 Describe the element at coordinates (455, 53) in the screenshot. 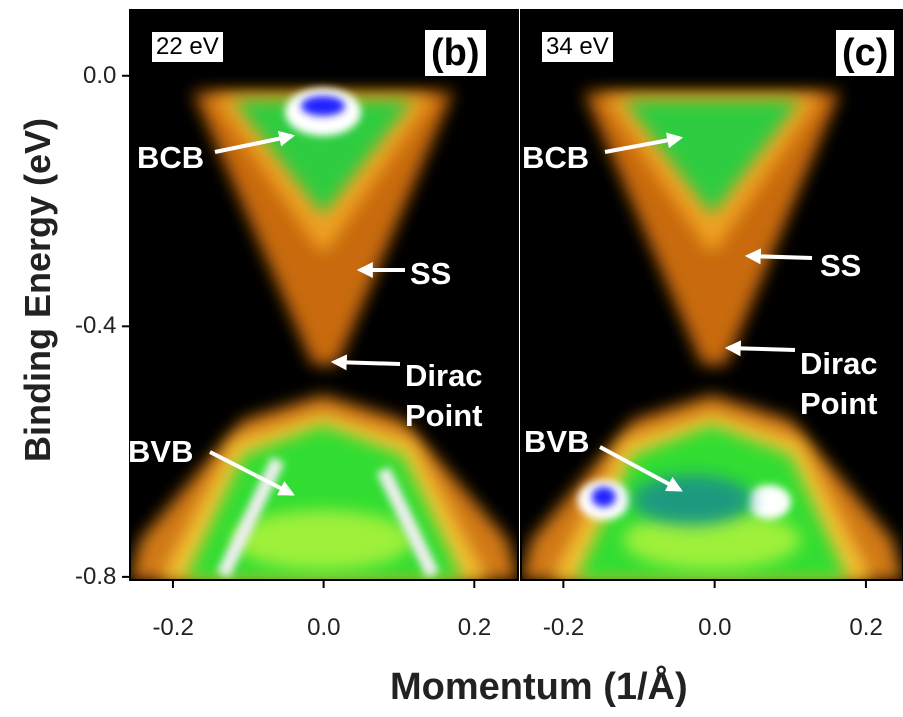

I see `panel-label: (b)` at that location.